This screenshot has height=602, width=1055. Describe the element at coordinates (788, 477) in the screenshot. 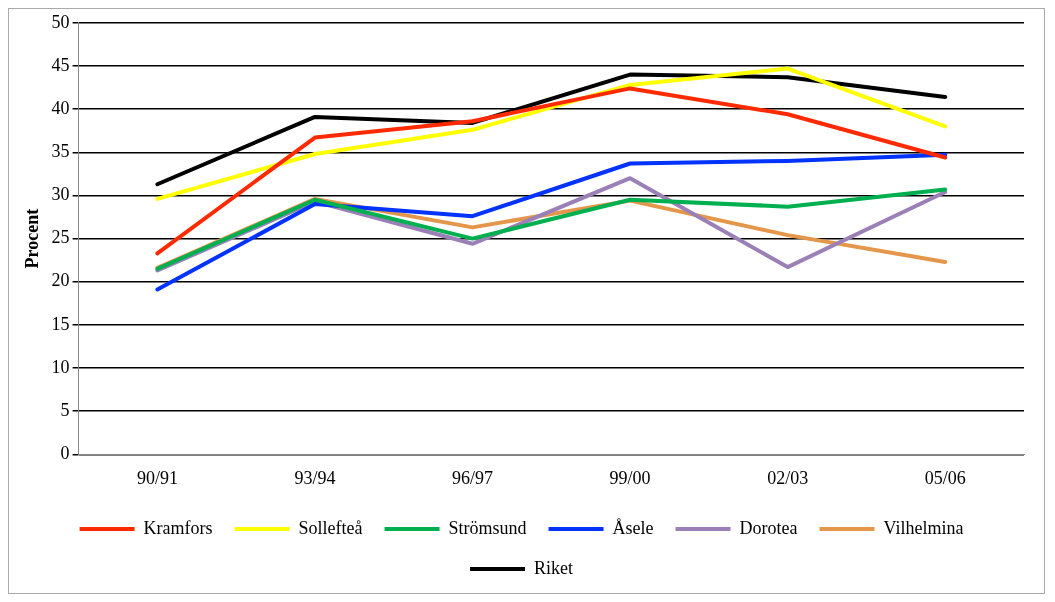

I see `x-tick-label: 02/03` at that location.